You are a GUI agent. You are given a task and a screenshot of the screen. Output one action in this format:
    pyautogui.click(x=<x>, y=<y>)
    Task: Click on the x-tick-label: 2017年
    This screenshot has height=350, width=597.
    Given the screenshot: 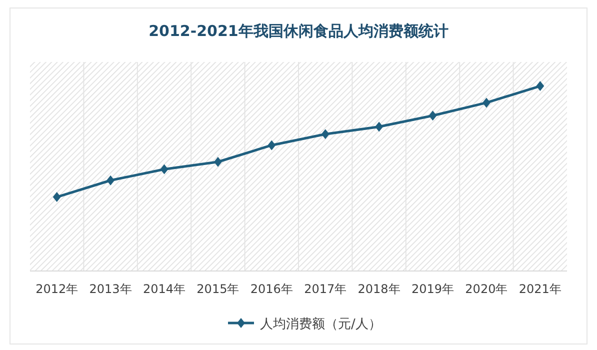 What is the action you would take?
    pyautogui.click(x=325, y=289)
    